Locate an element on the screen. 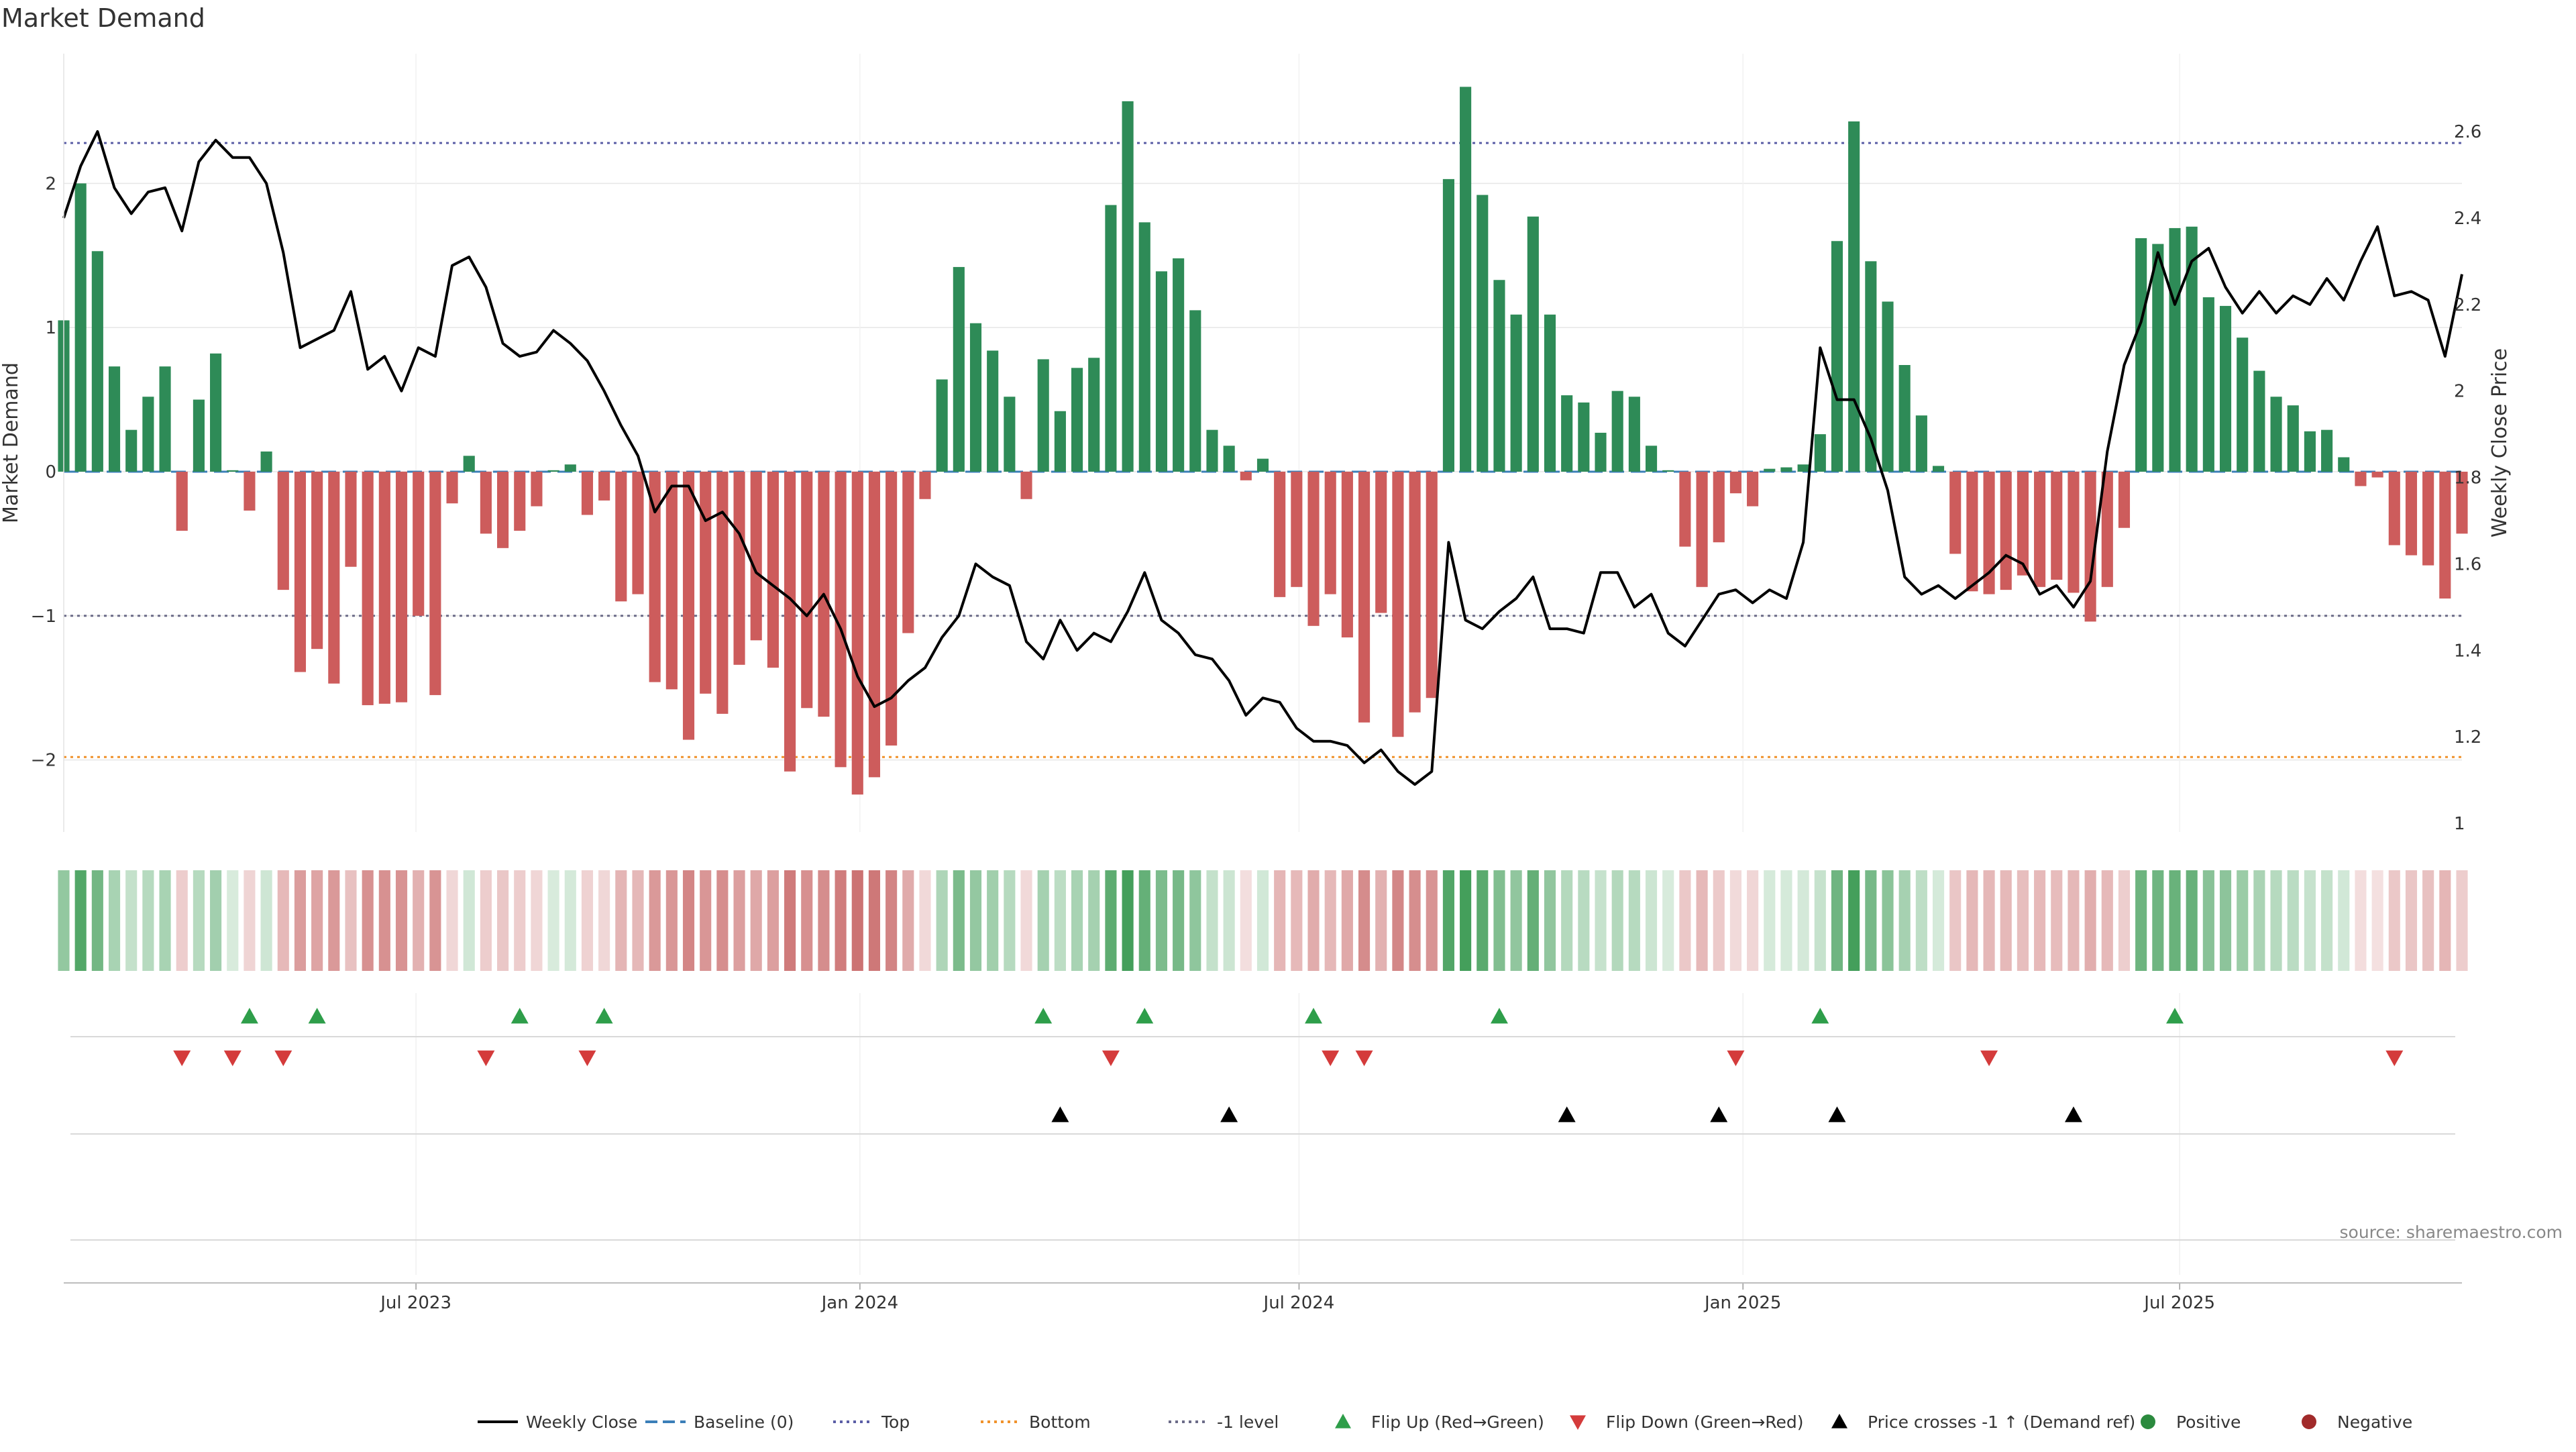  legend-label: Flip Down (Green→Red) is located at coordinates (1705, 1422).